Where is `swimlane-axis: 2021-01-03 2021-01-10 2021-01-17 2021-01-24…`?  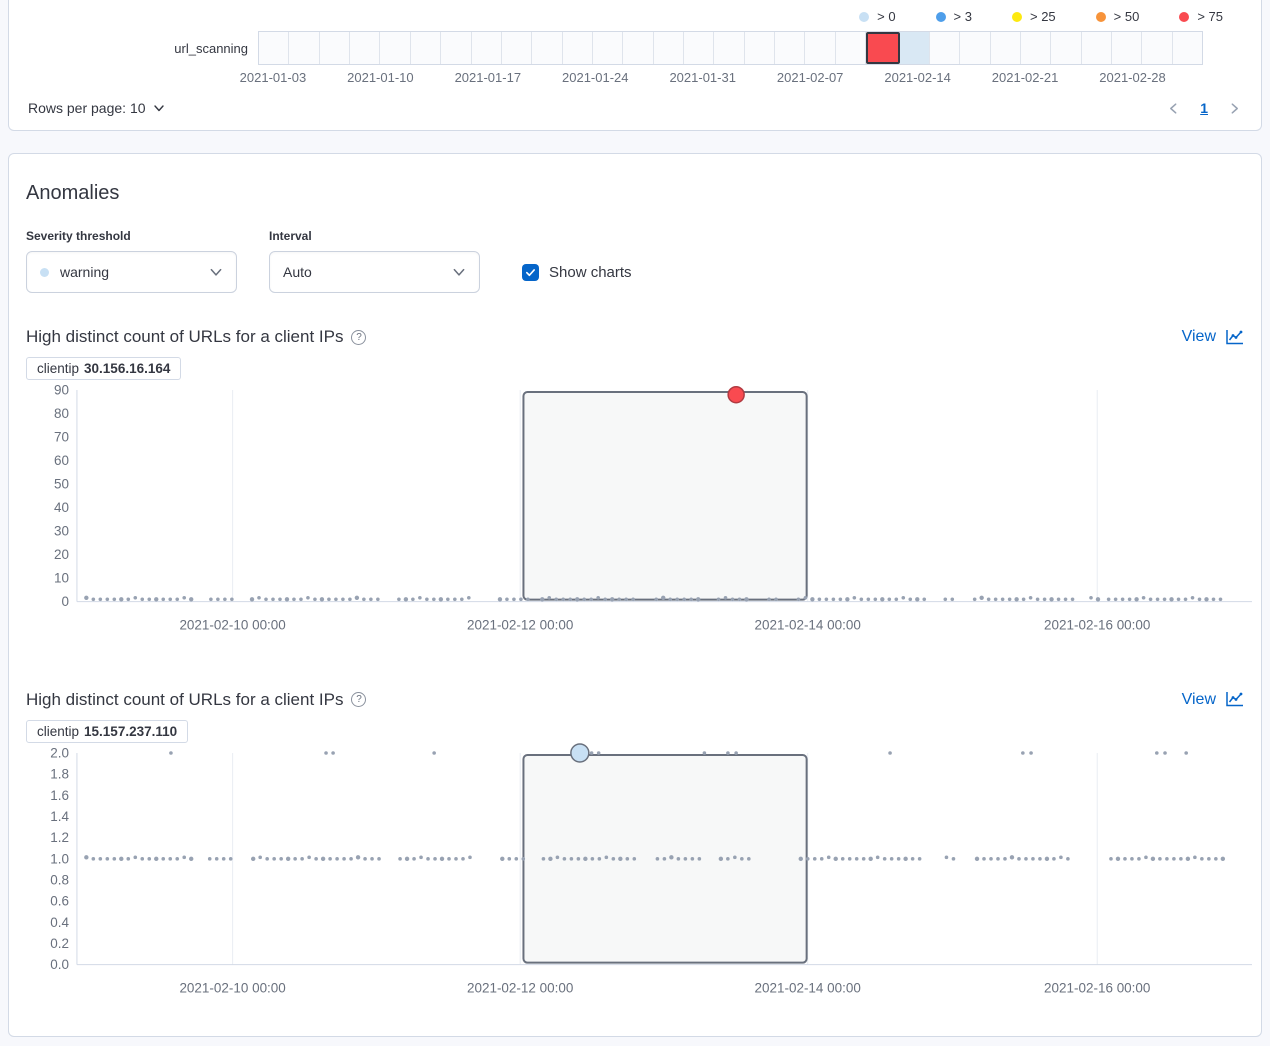
swimlane-axis: 2021-01-03 2021-01-10 2021-01-17 2021-01-24… is located at coordinates (721, 80).